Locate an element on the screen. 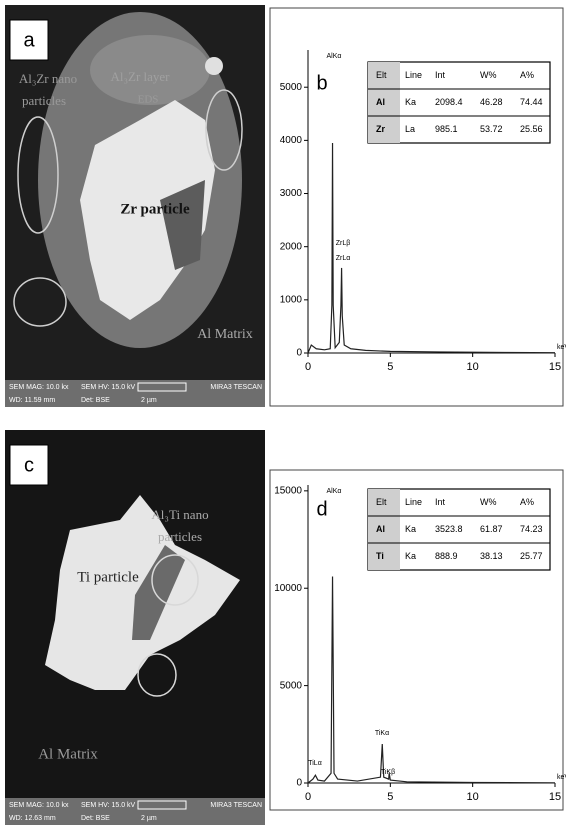 Image resolution: width=566 pixels, height=832 pixels. panel-label: c is located at coordinates (29, 465).